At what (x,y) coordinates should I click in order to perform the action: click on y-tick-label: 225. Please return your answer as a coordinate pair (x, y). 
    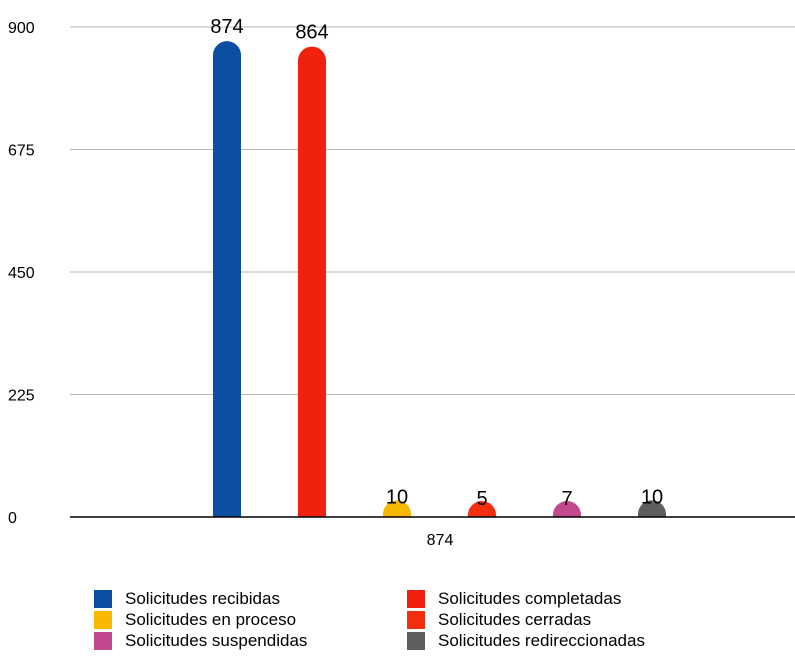
    Looking at the image, I should click on (21, 396).